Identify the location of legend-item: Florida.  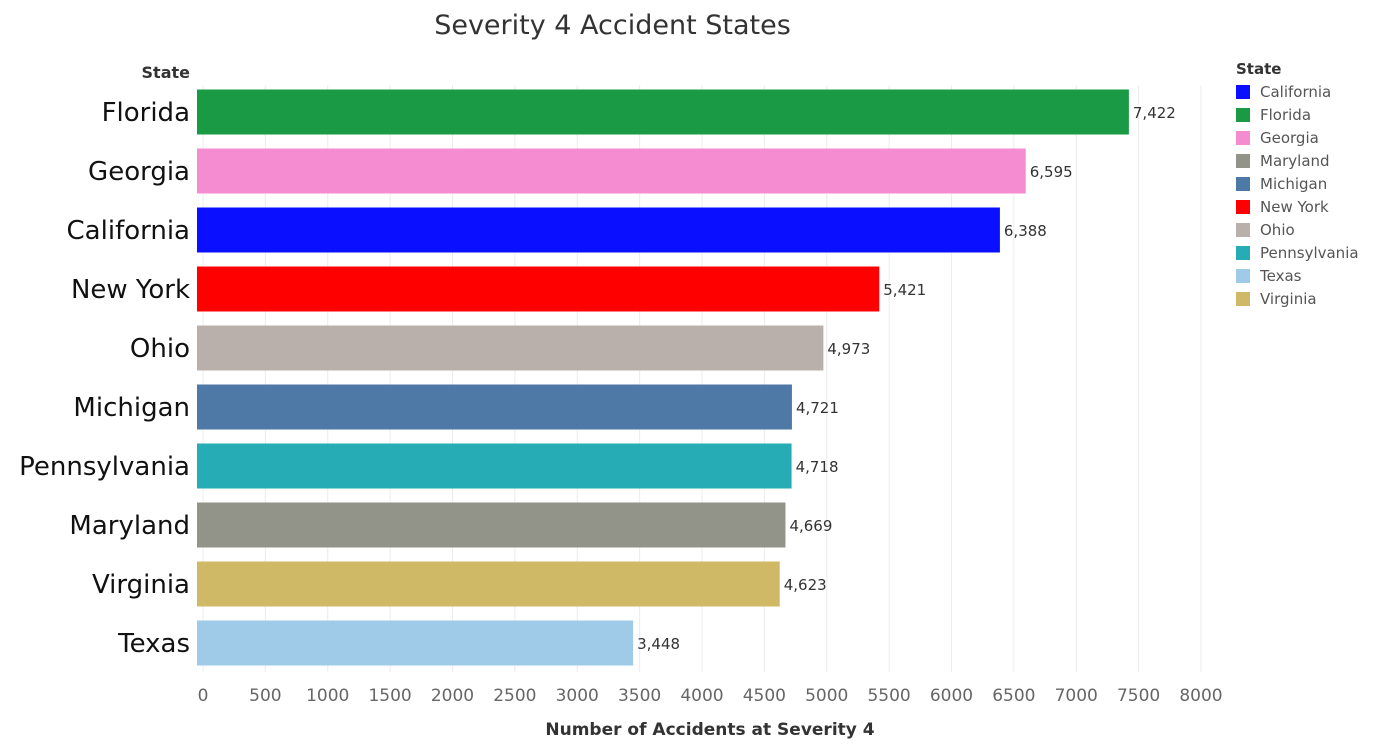
(1297, 114).